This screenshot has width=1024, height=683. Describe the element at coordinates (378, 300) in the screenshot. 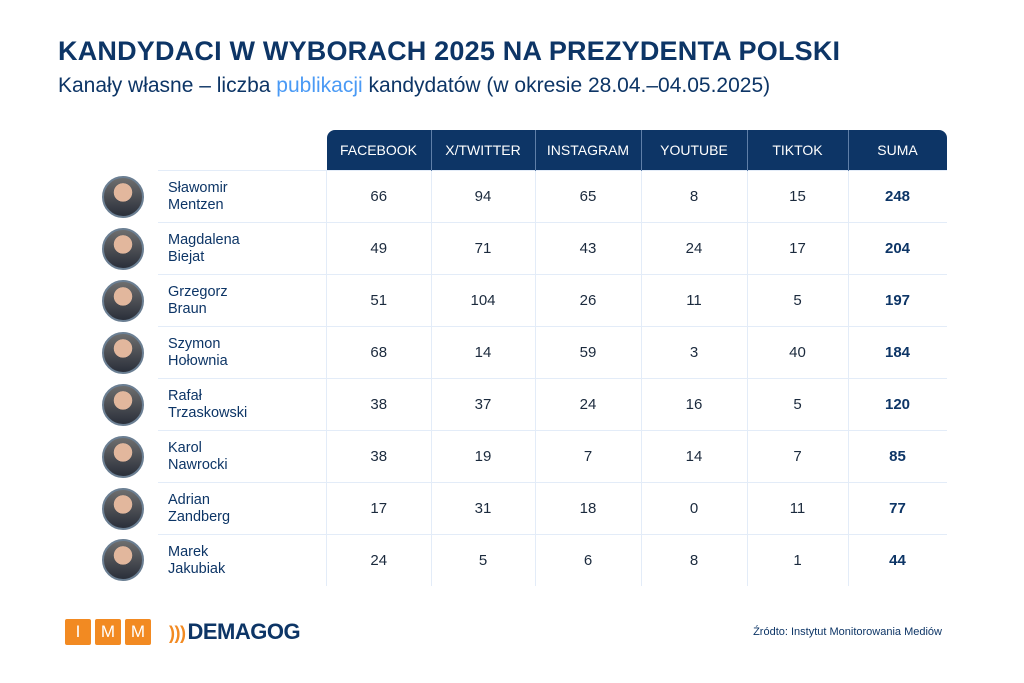

I see `value-cell: 51` at that location.